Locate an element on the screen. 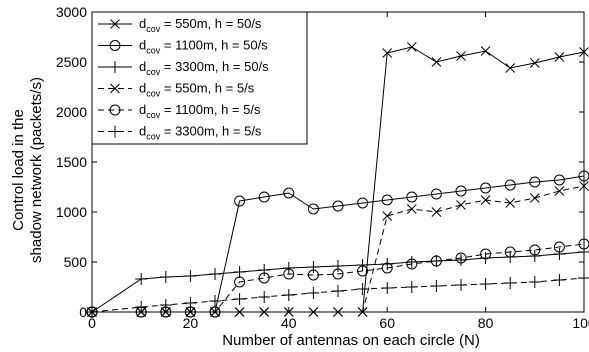 This screenshot has height=352, width=589. legend-entry: dcov = 1100m, h = 5/s is located at coordinates (179, 111).